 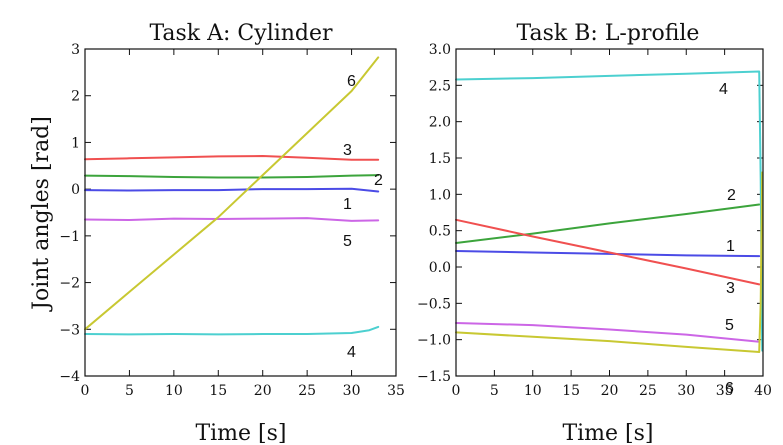 I want to click on chart-b-ytick-label: 0.5, so click(x=440, y=232).